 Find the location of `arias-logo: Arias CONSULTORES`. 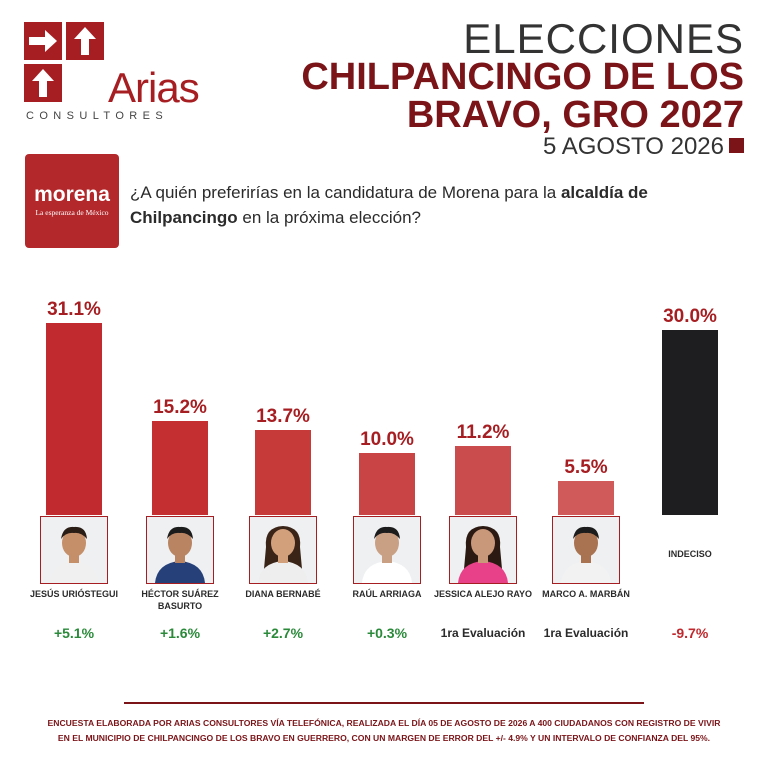

arias-logo: Arias CONSULTORES is located at coordinates (112, 72).